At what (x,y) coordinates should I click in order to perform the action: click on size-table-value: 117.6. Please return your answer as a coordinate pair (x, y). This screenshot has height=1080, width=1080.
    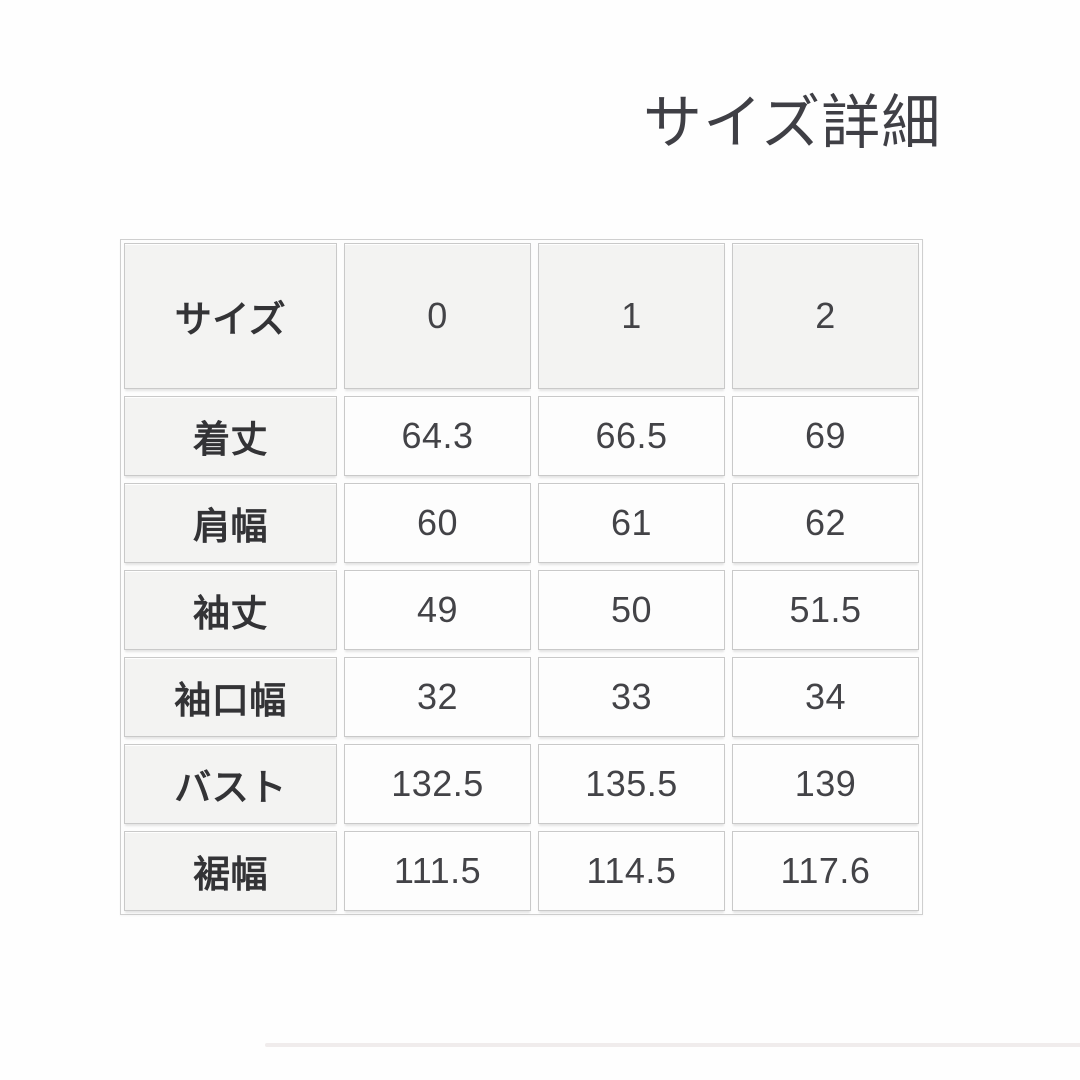
    Looking at the image, I should click on (825, 871).